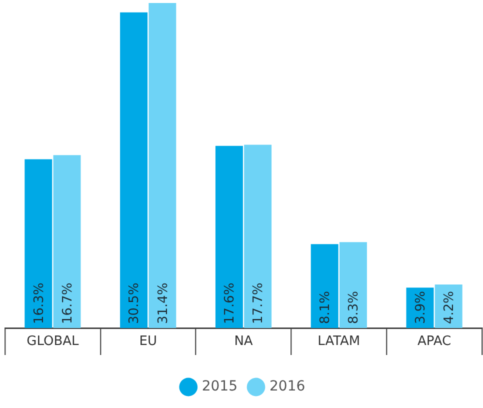 The height and width of the screenshot is (408, 483). I want to click on x-tick-label: NA, so click(243, 342).